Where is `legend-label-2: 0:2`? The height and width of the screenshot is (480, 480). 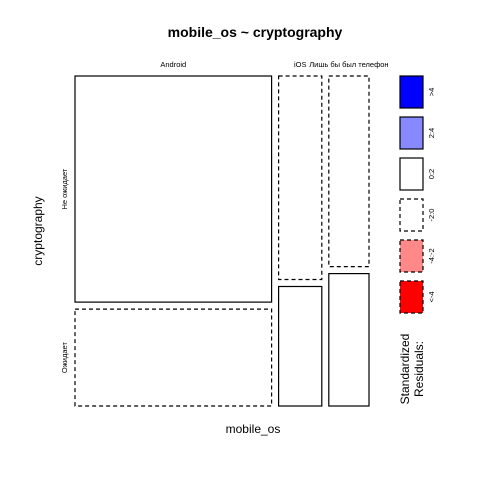
legend-label-2: 0:2 is located at coordinates (431, 174).